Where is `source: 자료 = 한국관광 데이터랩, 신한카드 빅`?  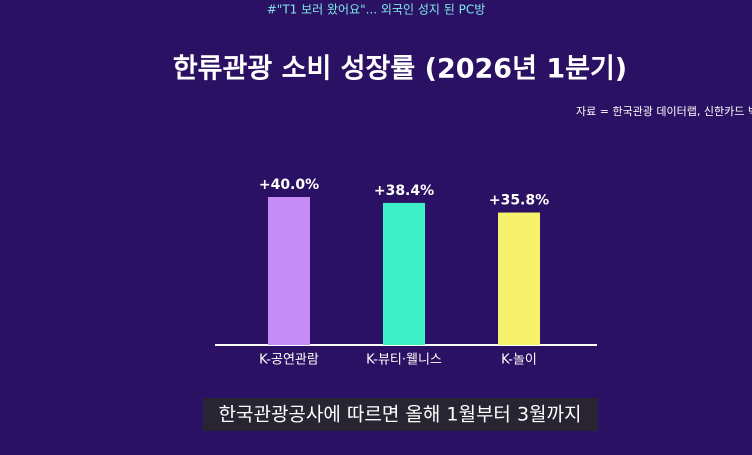
source: 자료 = 한국관광 데이터랩, 신한카드 빅 is located at coordinates (664, 111).